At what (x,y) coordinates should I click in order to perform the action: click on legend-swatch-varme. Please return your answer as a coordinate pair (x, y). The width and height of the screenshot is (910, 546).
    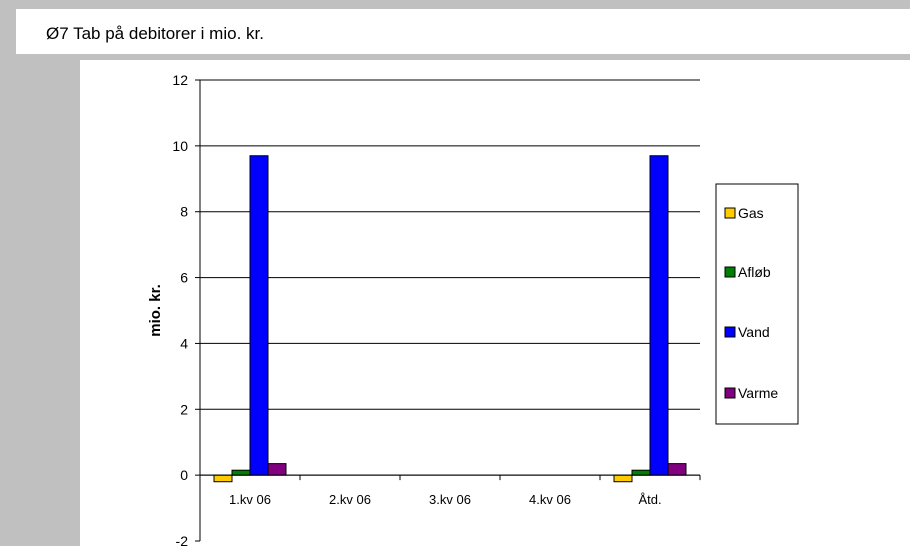
    Looking at the image, I should click on (730, 393).